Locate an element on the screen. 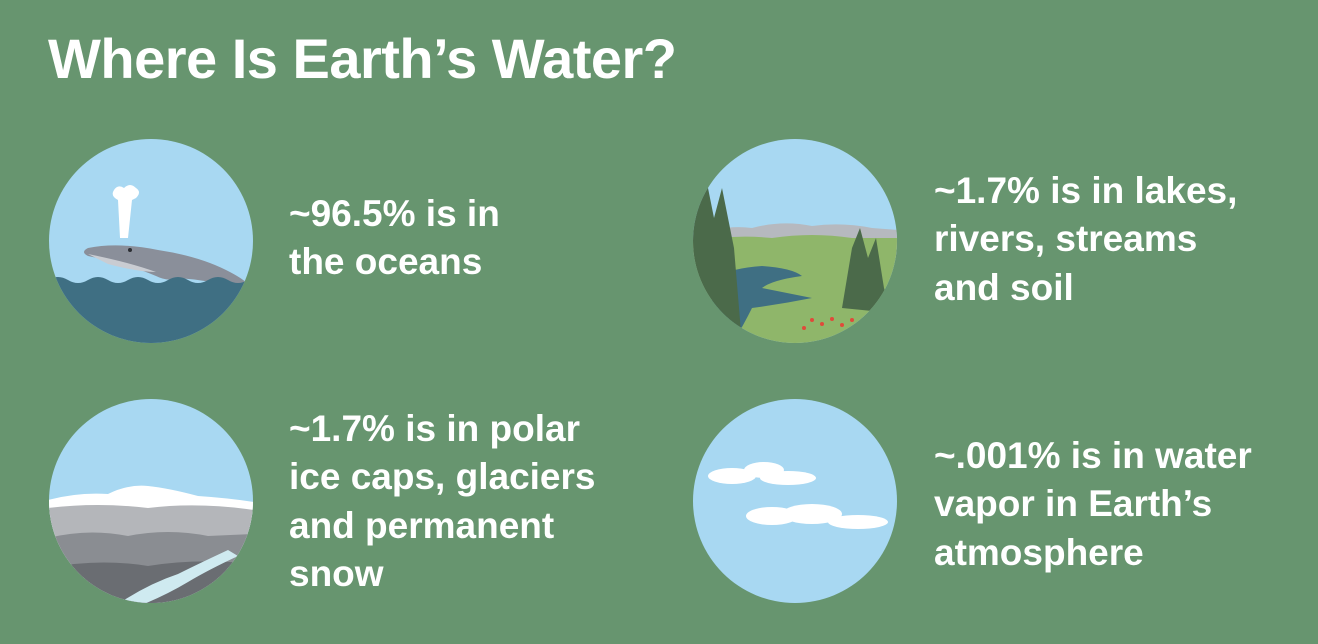 This screenshot has height=644, width=1318. lakes-rivers-icon is located at coordinates (795, 241).